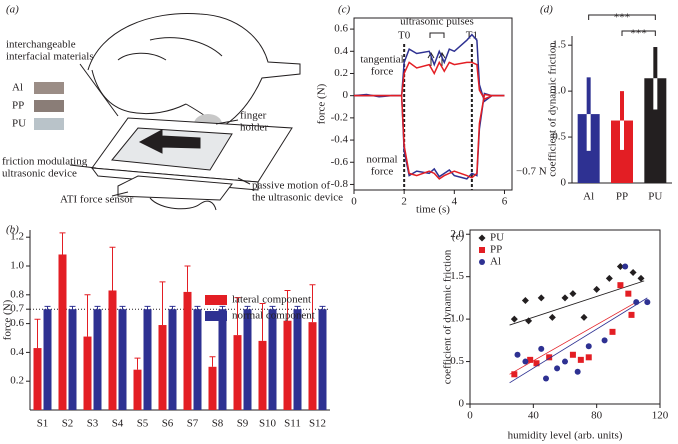 This screenshot has height=444, width=678. What do you see at coordinates (622, 17) in the screenshot?
I see `significance-bracket` at bounding box center [622, 17].